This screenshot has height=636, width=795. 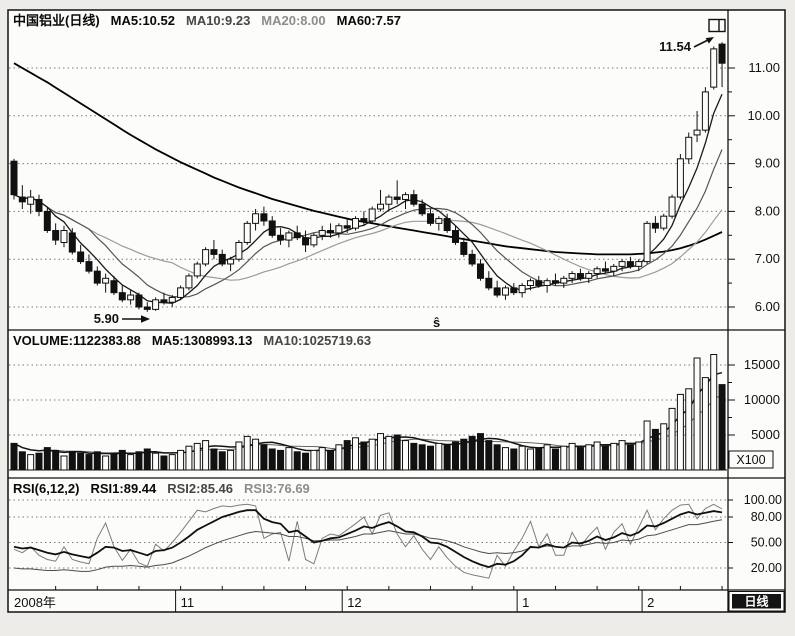 What do you see at coordinates (766, 568) in the screenshot?
I see `rsi-axis-label: 20.00` at bounding box center [766, 568].